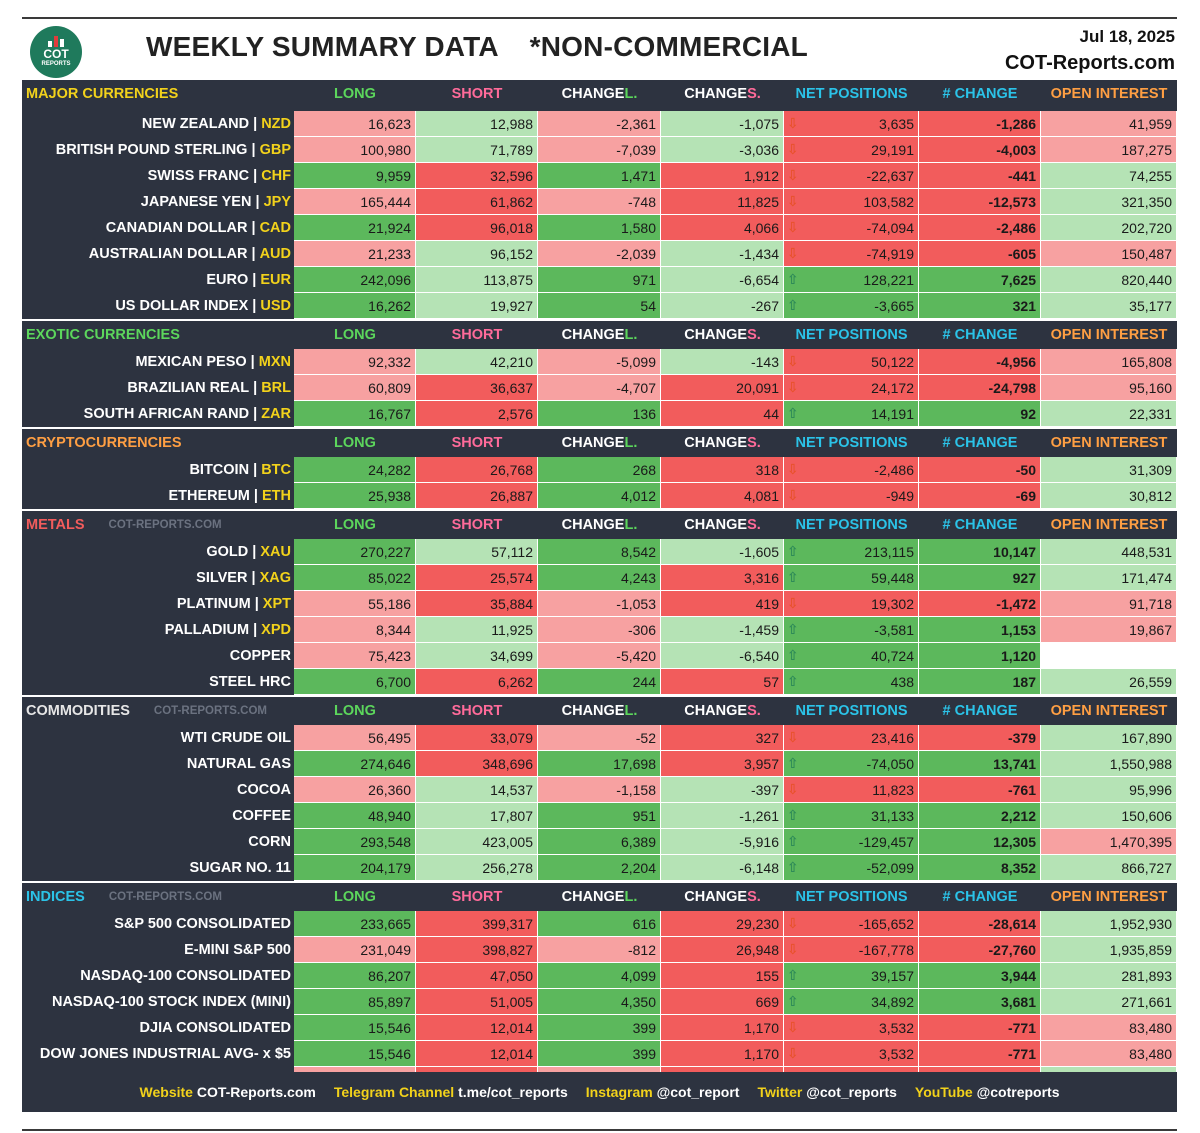 This screenshot has height=1133, width=1200. What do you see at coordinates (851, 496) in the screenshot?
I see `net-positions-cell: ⇩ -949` at bounding box center [851, 496].